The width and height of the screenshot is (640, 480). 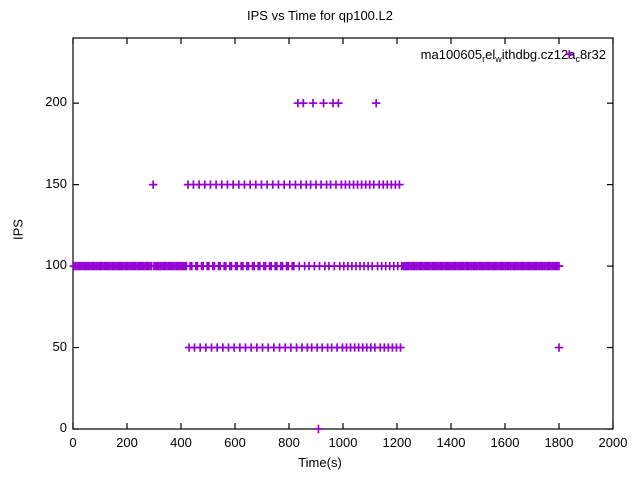 I want to click on y-tick-label: 100, so click(x=56, y=265).